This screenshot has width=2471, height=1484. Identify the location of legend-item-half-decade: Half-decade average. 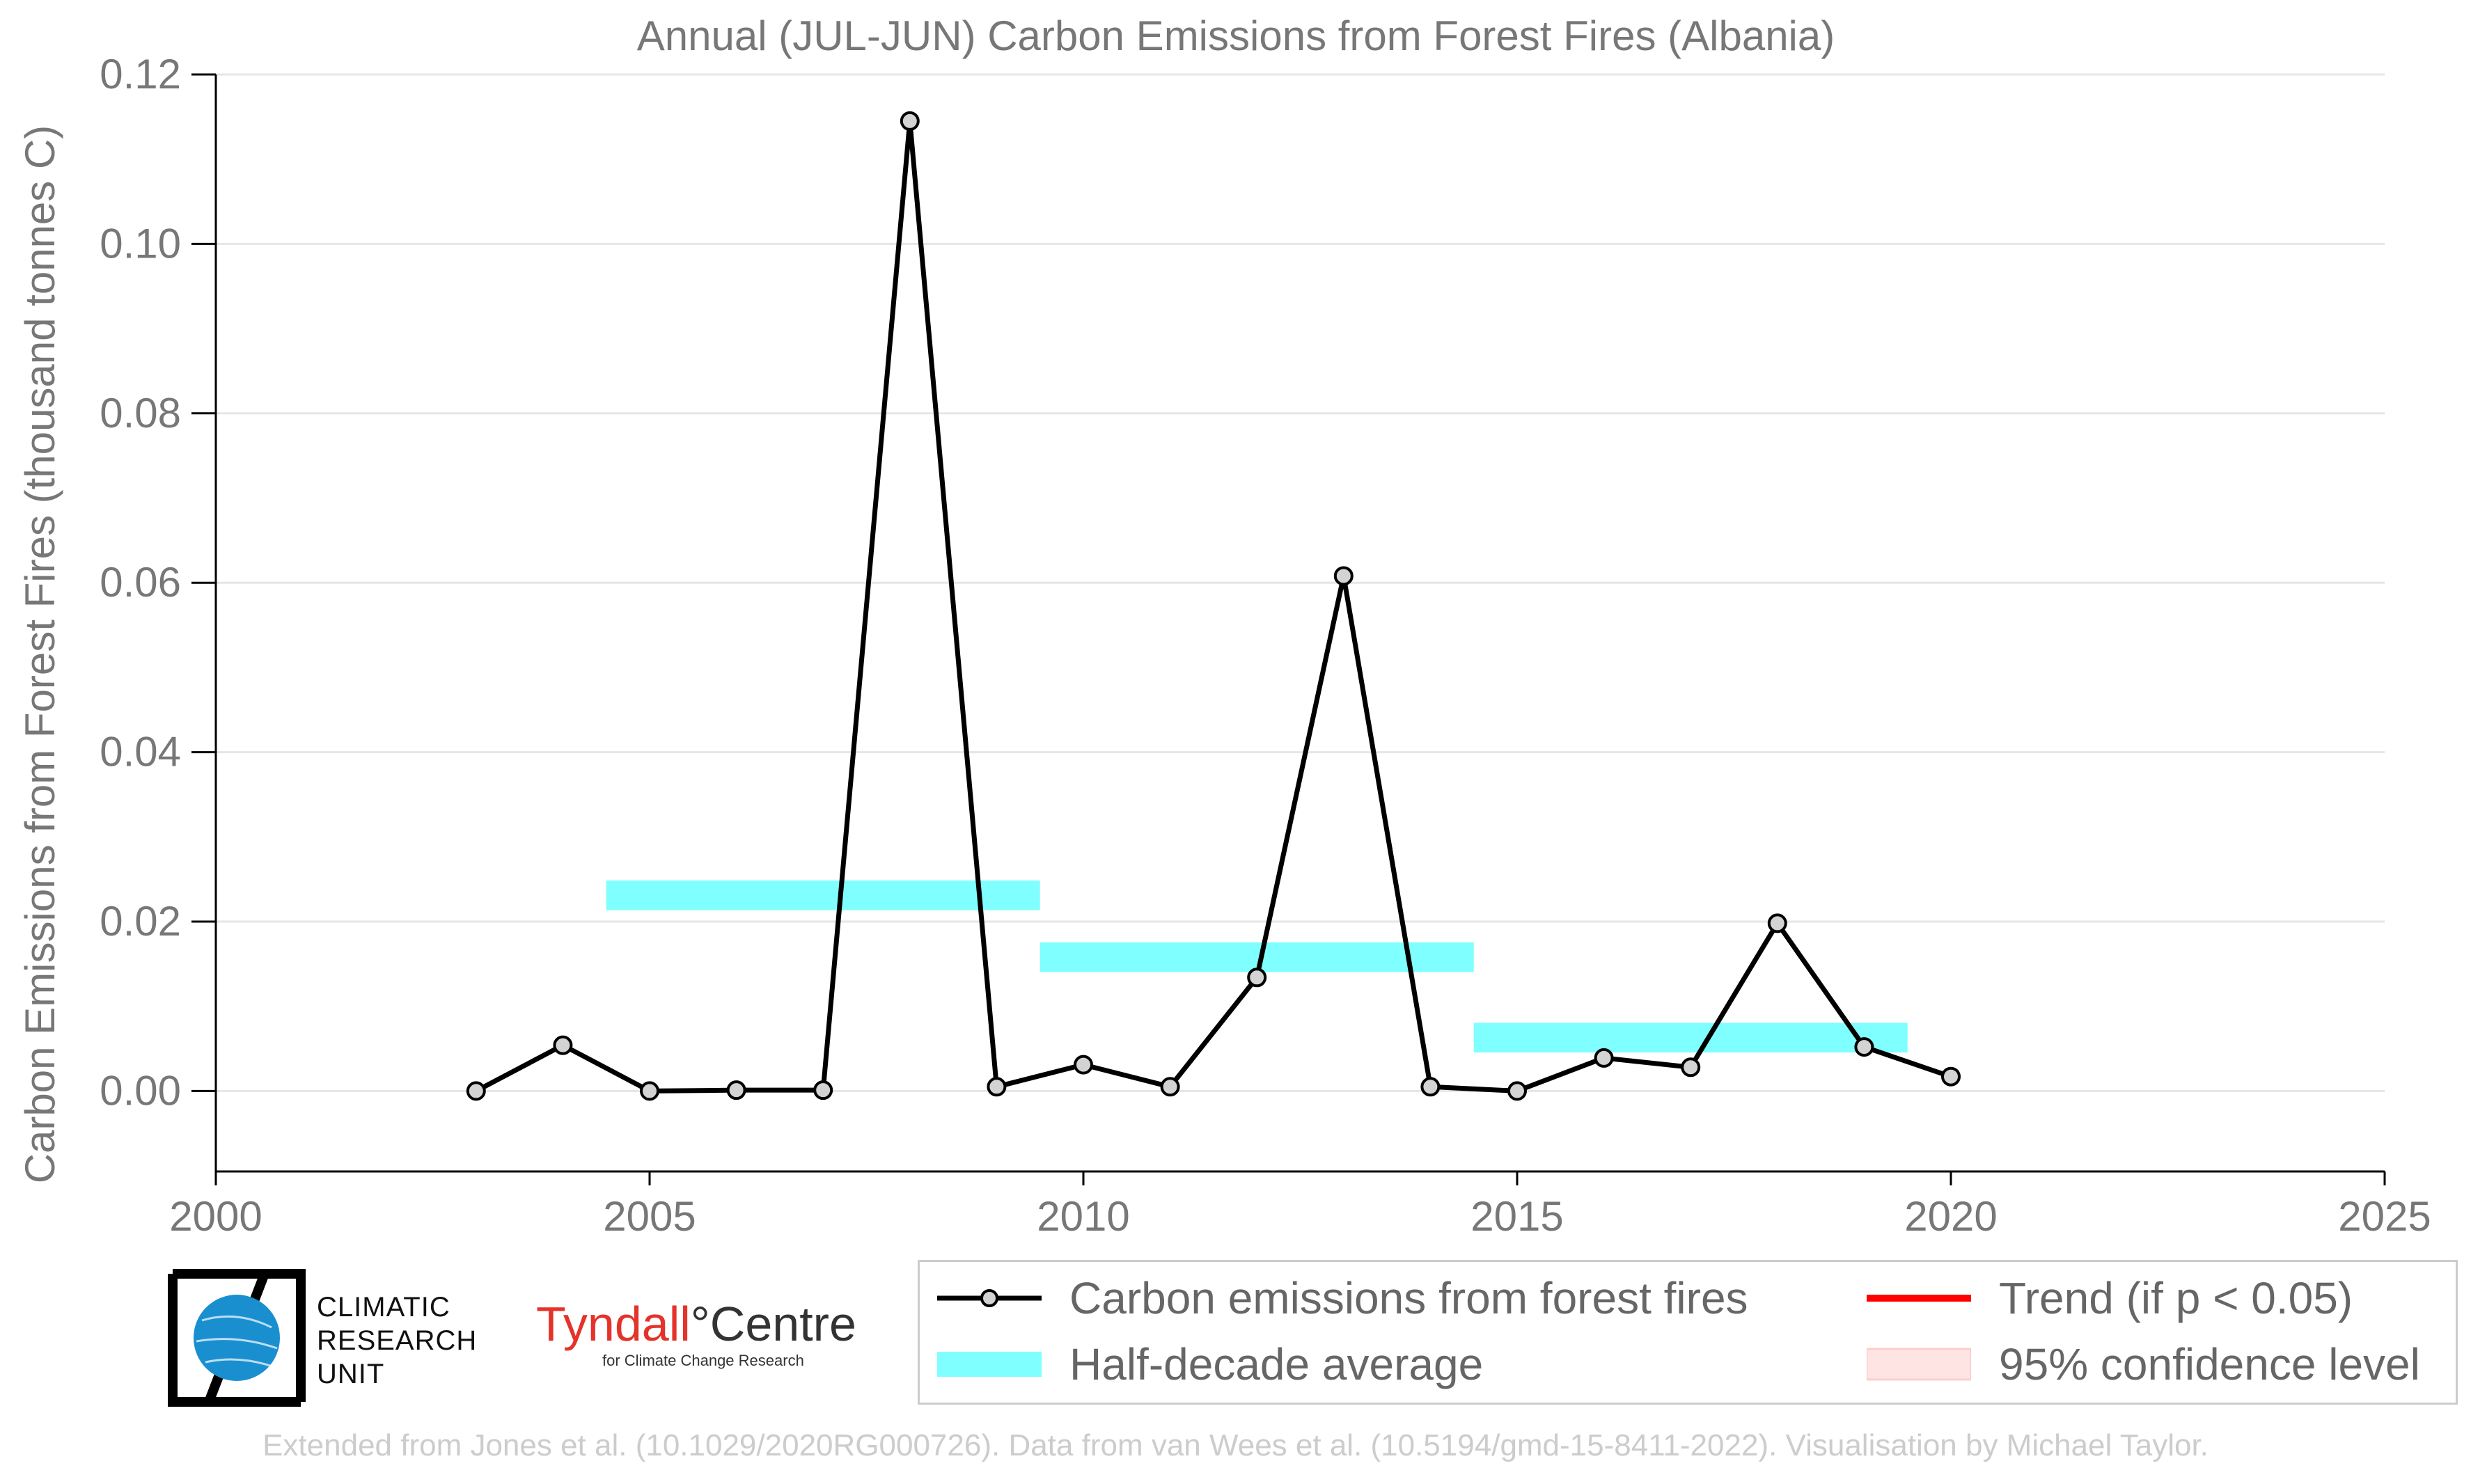
(1210, 1364).